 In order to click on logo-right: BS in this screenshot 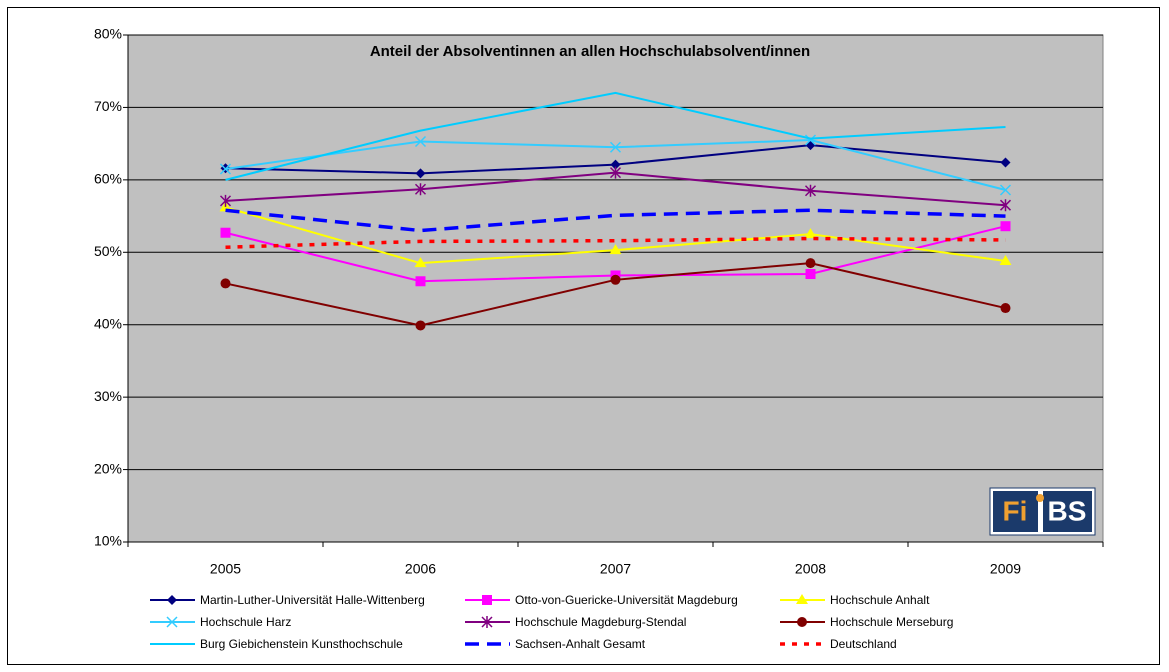, I will do `click(1067, 510)`.